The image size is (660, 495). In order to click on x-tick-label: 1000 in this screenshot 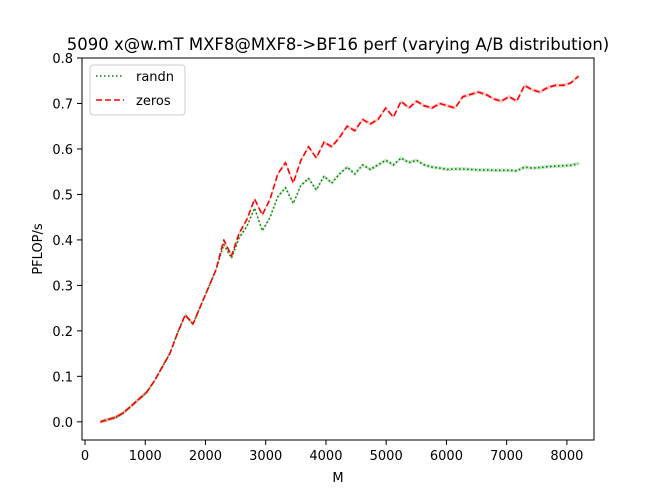, I will do `click(145, 456)`.